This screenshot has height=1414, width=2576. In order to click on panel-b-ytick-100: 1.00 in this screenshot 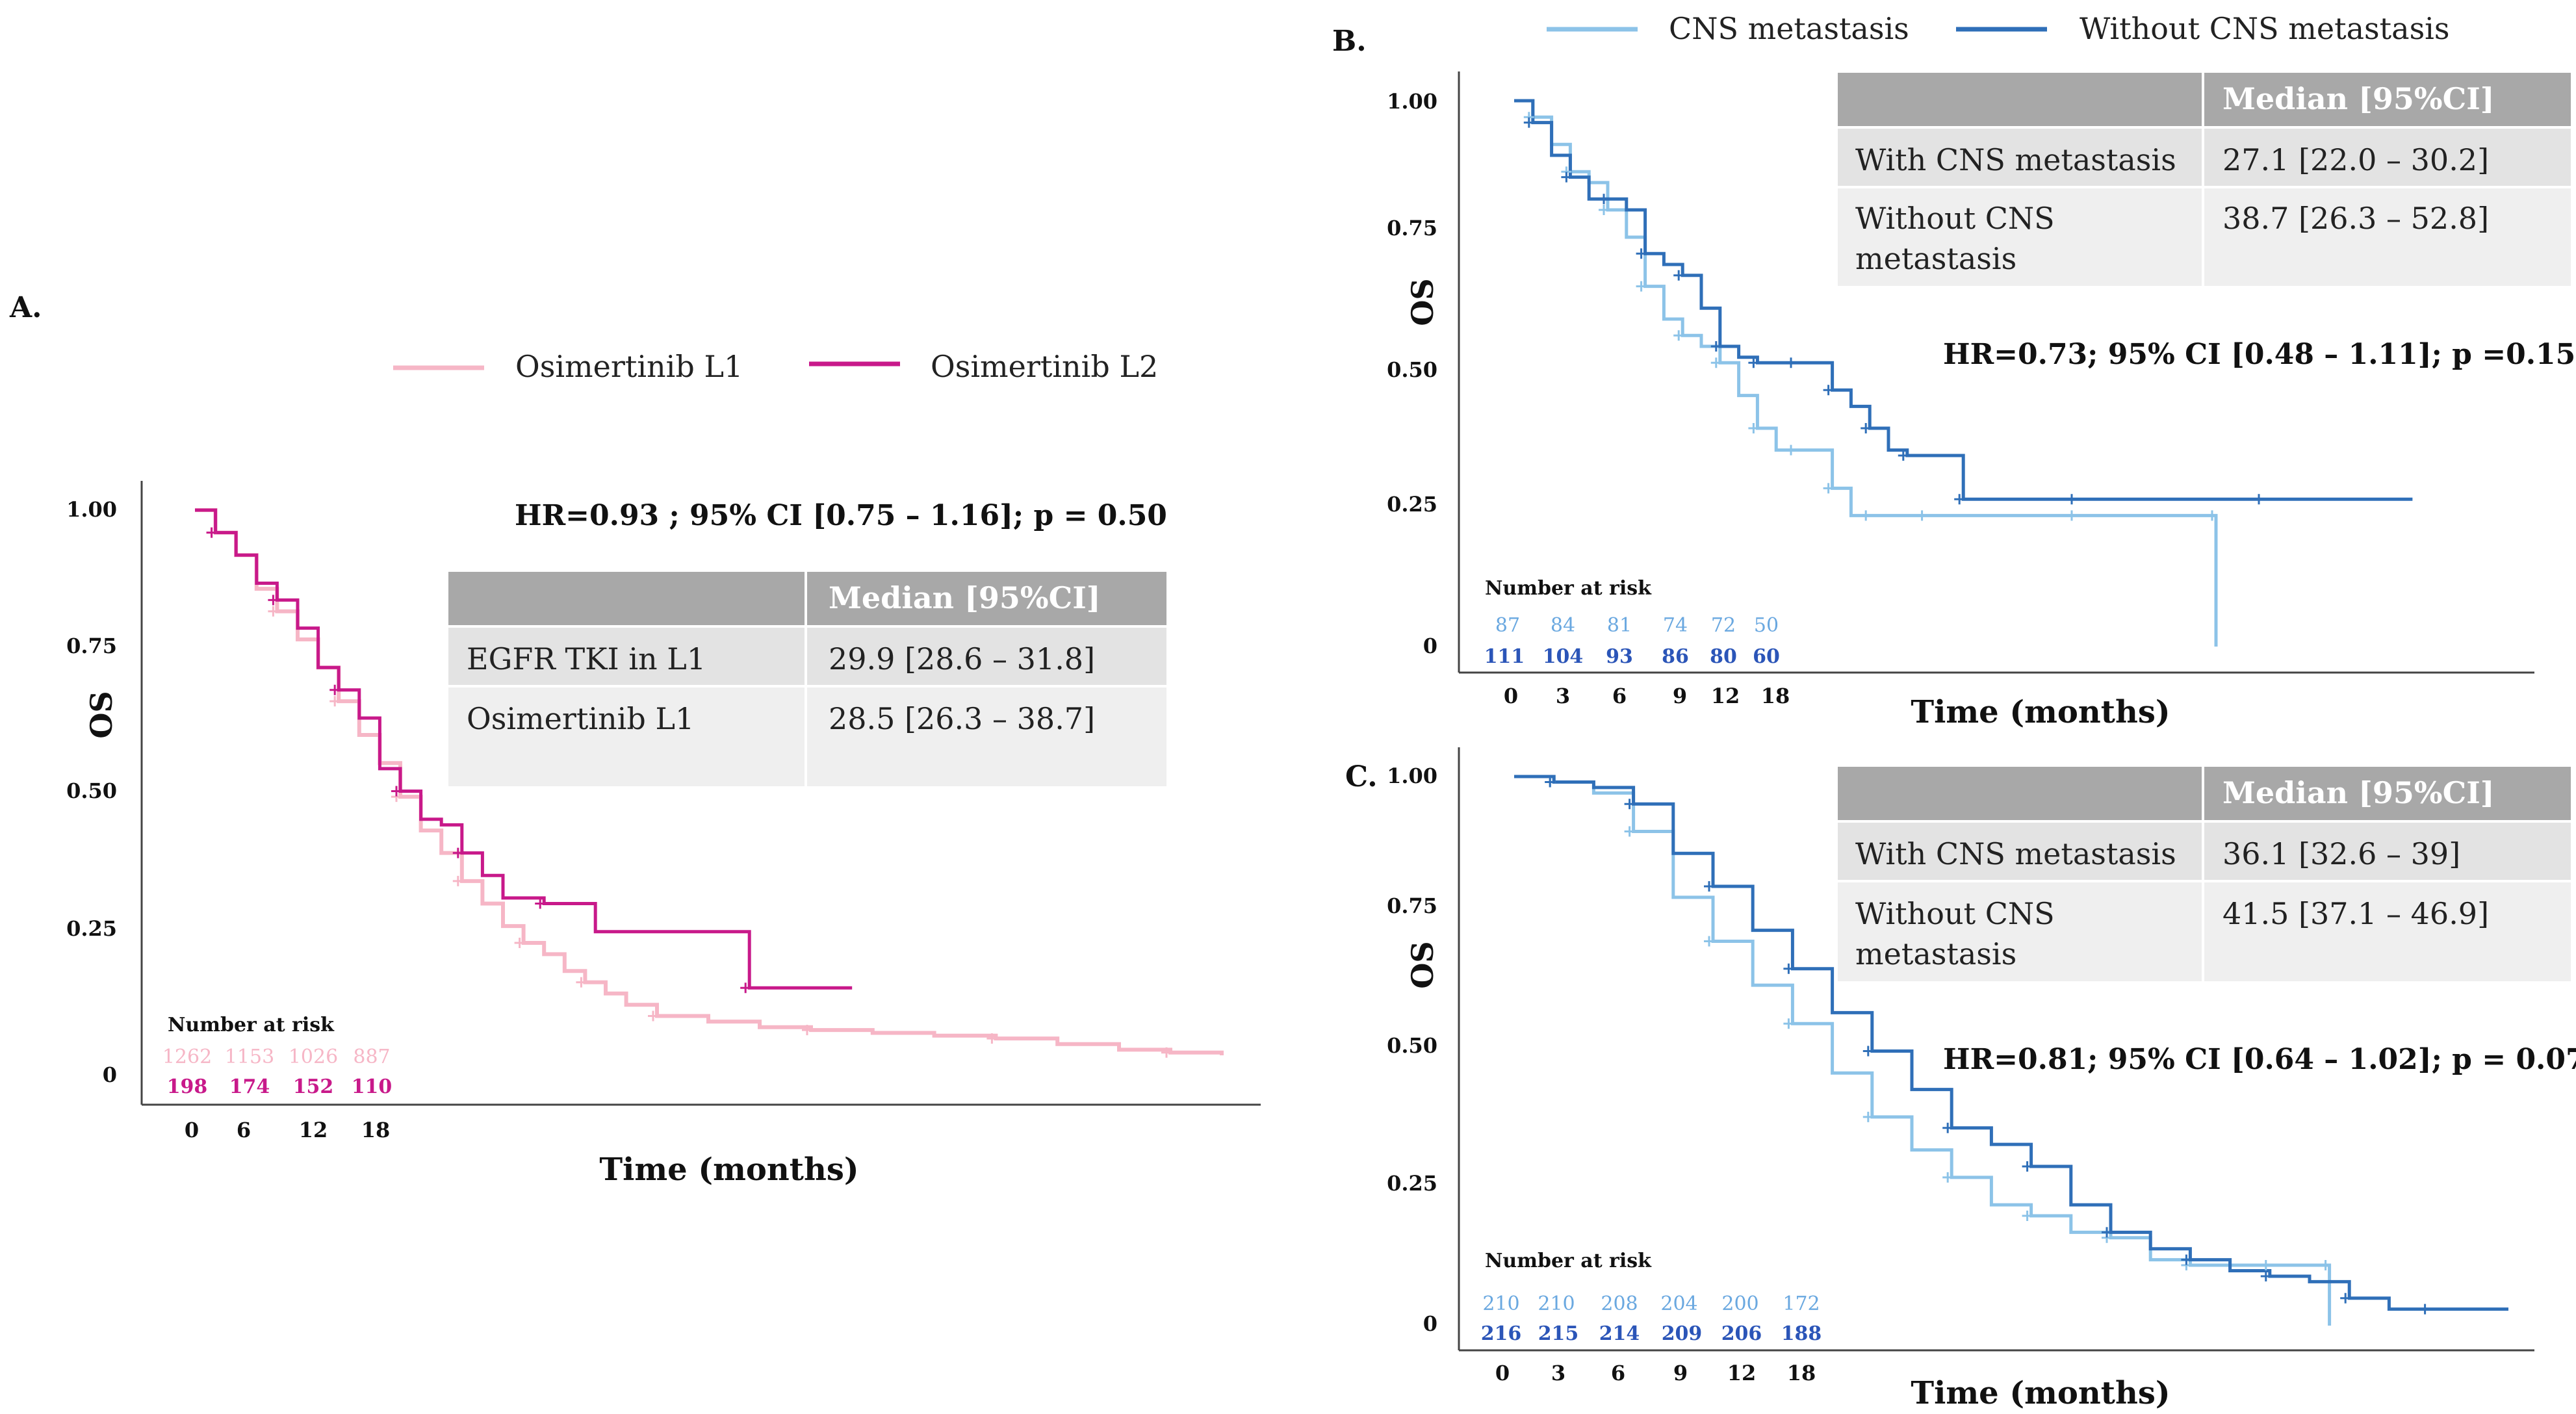, I will do `click(1412, 101)`.